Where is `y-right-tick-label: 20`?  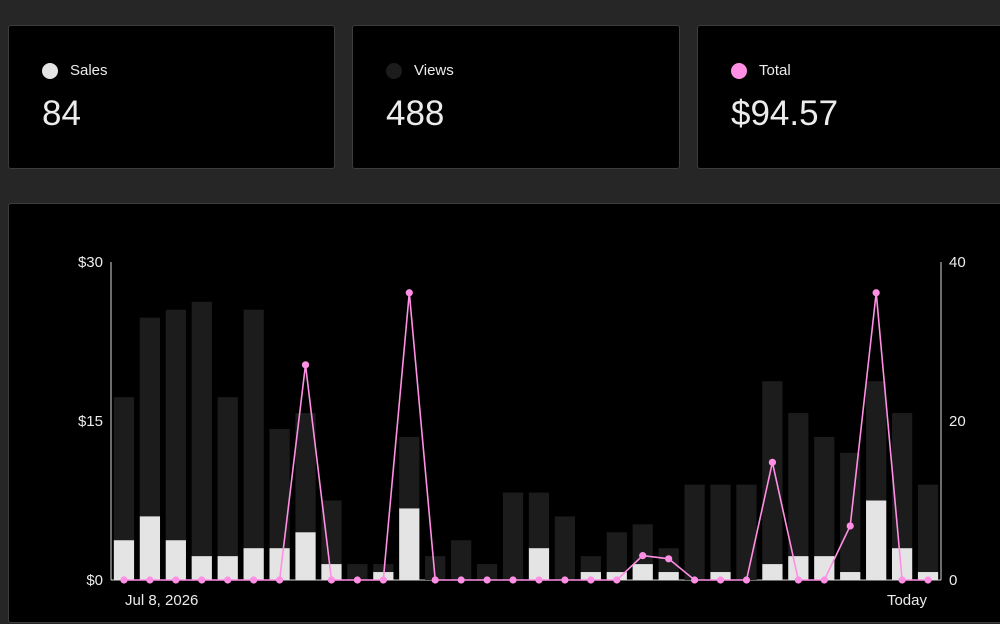
y-right-tick-label: 20 is located at coordinates (957, 421).